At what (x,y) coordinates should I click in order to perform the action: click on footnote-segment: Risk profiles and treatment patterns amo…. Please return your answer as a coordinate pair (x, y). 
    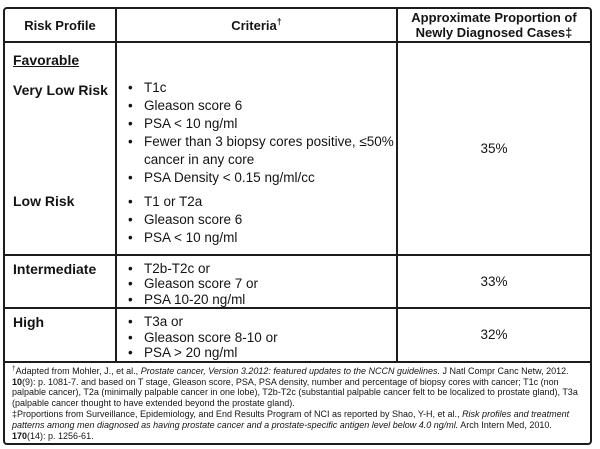
    Looking at the image, I should click on (291, 420).